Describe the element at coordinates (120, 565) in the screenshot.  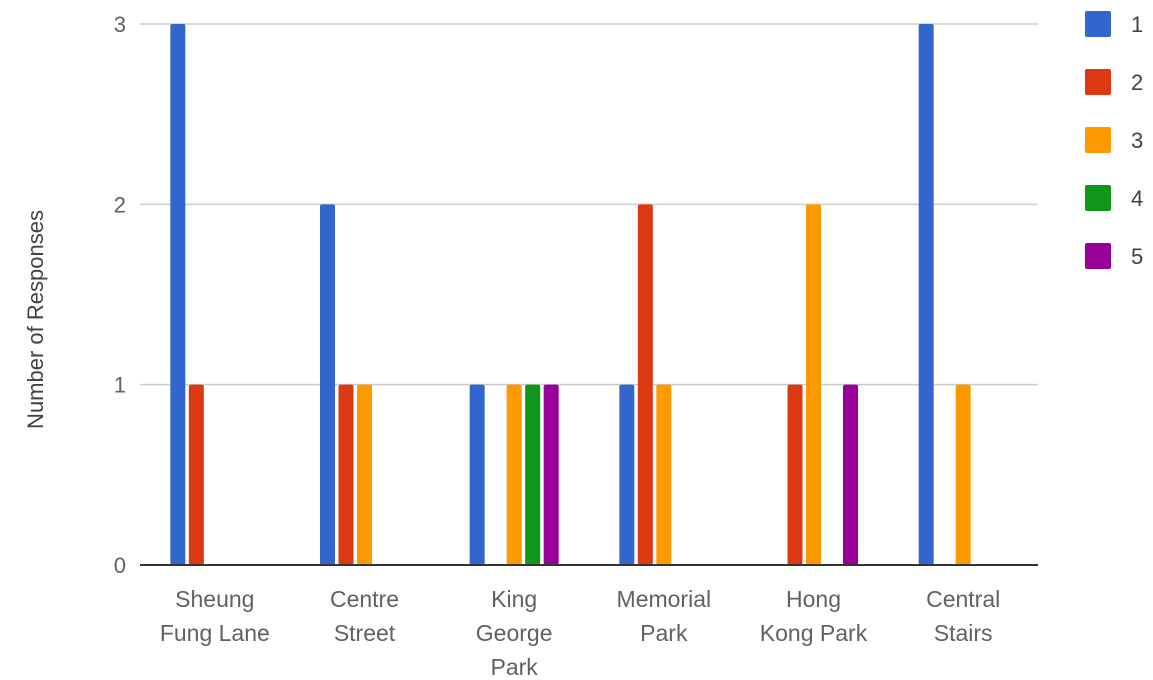
I see `y-tick-label: 0` at that location.